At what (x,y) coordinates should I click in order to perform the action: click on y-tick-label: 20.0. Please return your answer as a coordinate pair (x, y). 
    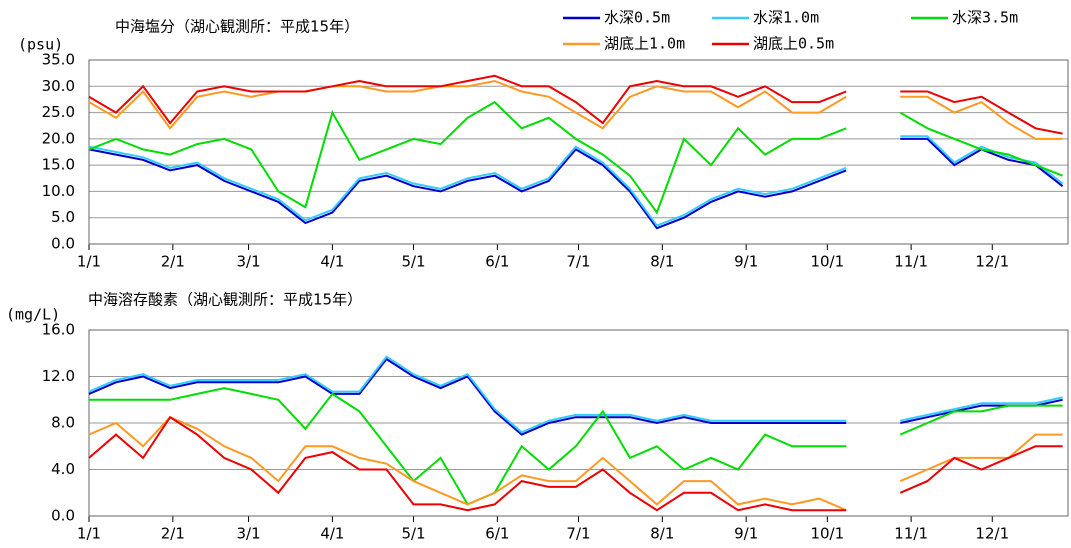
    Looking at the image, I should click on (58, 138).